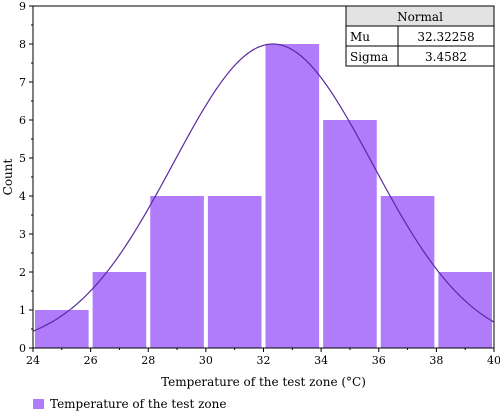 This screenshot has height=411, width=500. What do you see at coordinates (8, 176) in the screenshot?
I see `y-axis-title: Count` at bounding box center [8, 176].